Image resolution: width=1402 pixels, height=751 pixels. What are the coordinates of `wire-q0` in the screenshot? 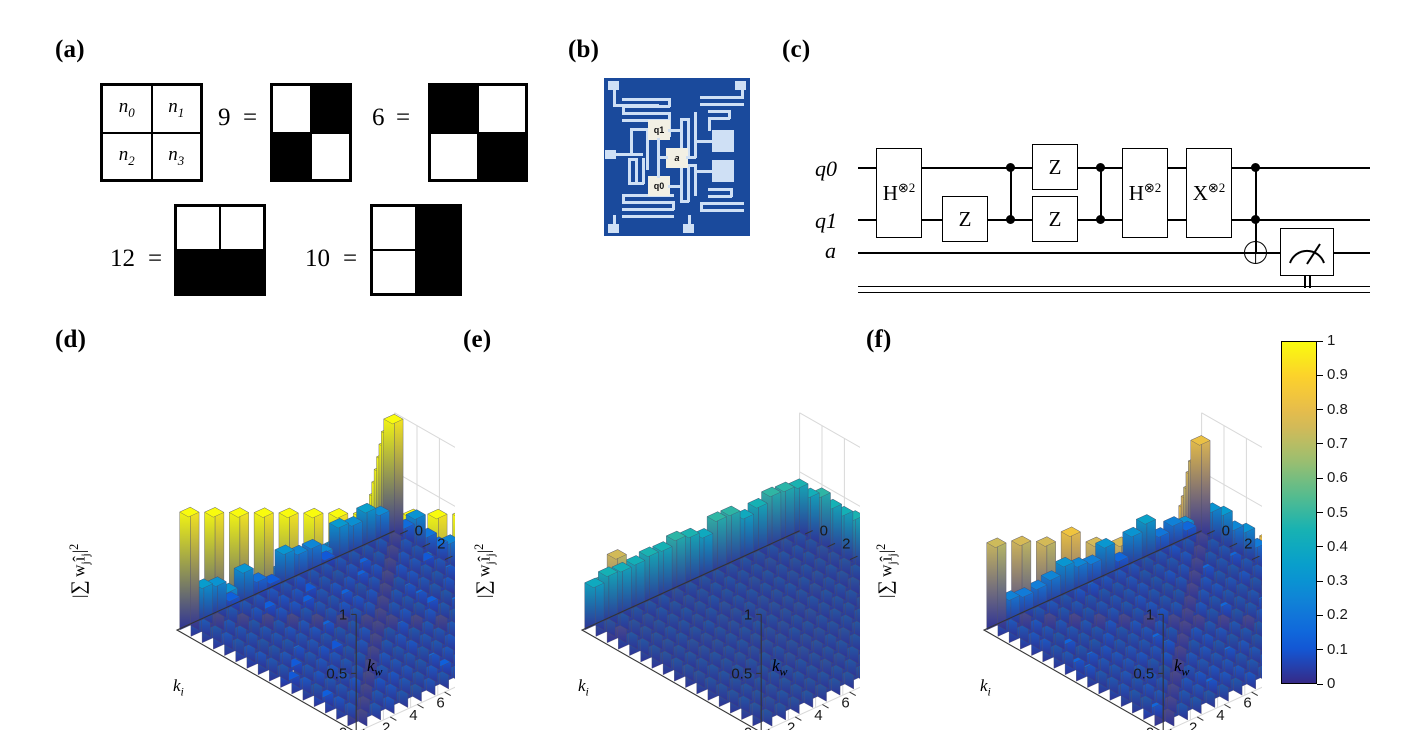 It's located at (1114, 168).